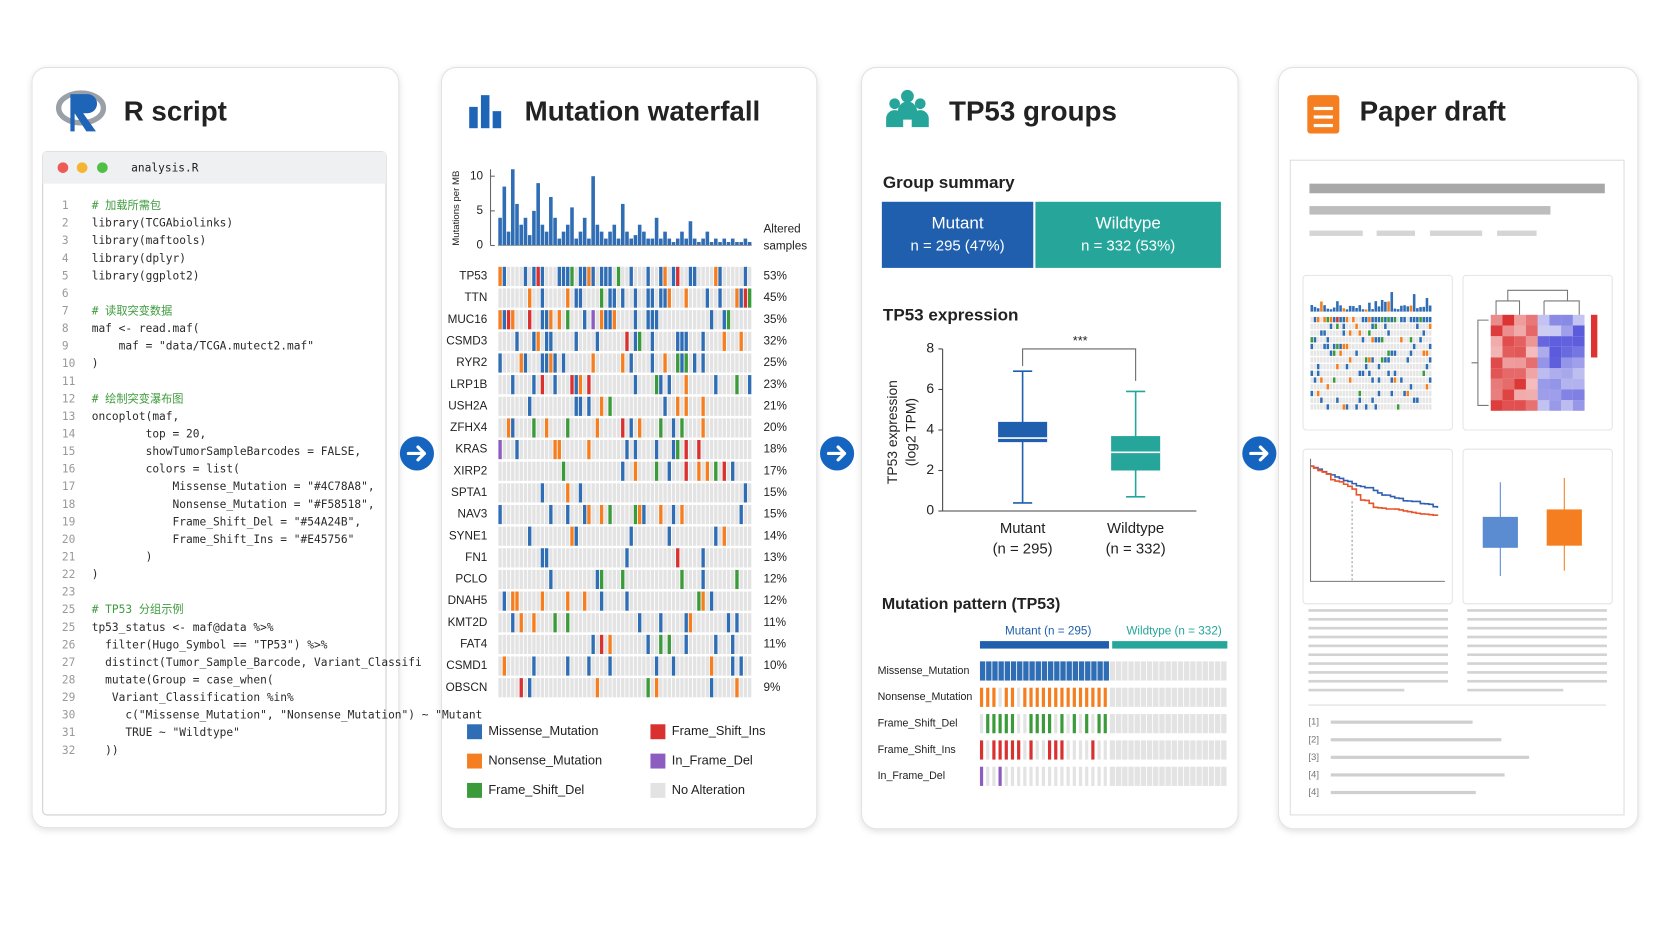  I want to click on section-title: Mutation pattern (TP53), so click(971, 604).